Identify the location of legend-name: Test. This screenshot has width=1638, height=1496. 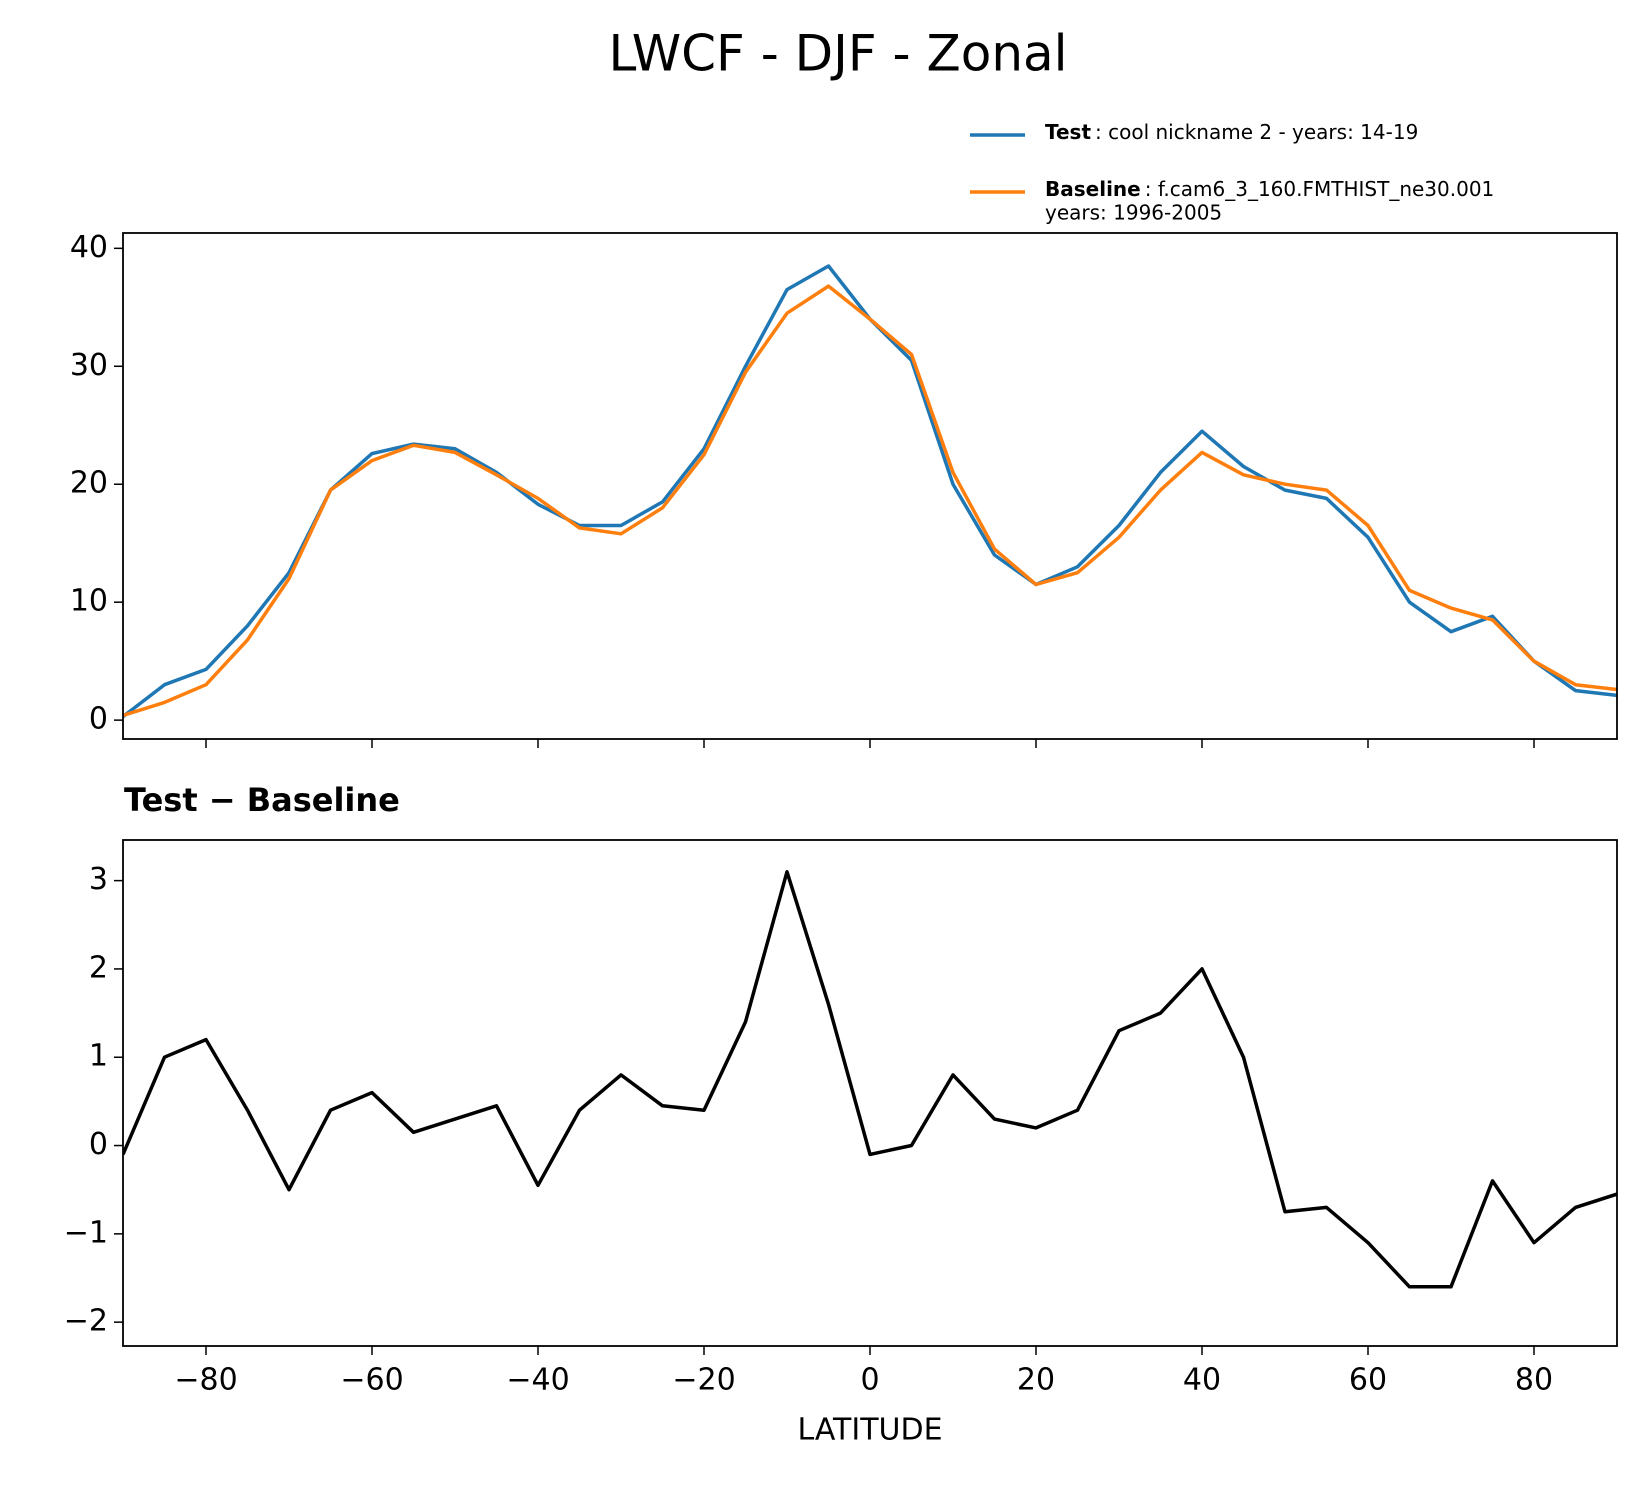
(1068, 132).